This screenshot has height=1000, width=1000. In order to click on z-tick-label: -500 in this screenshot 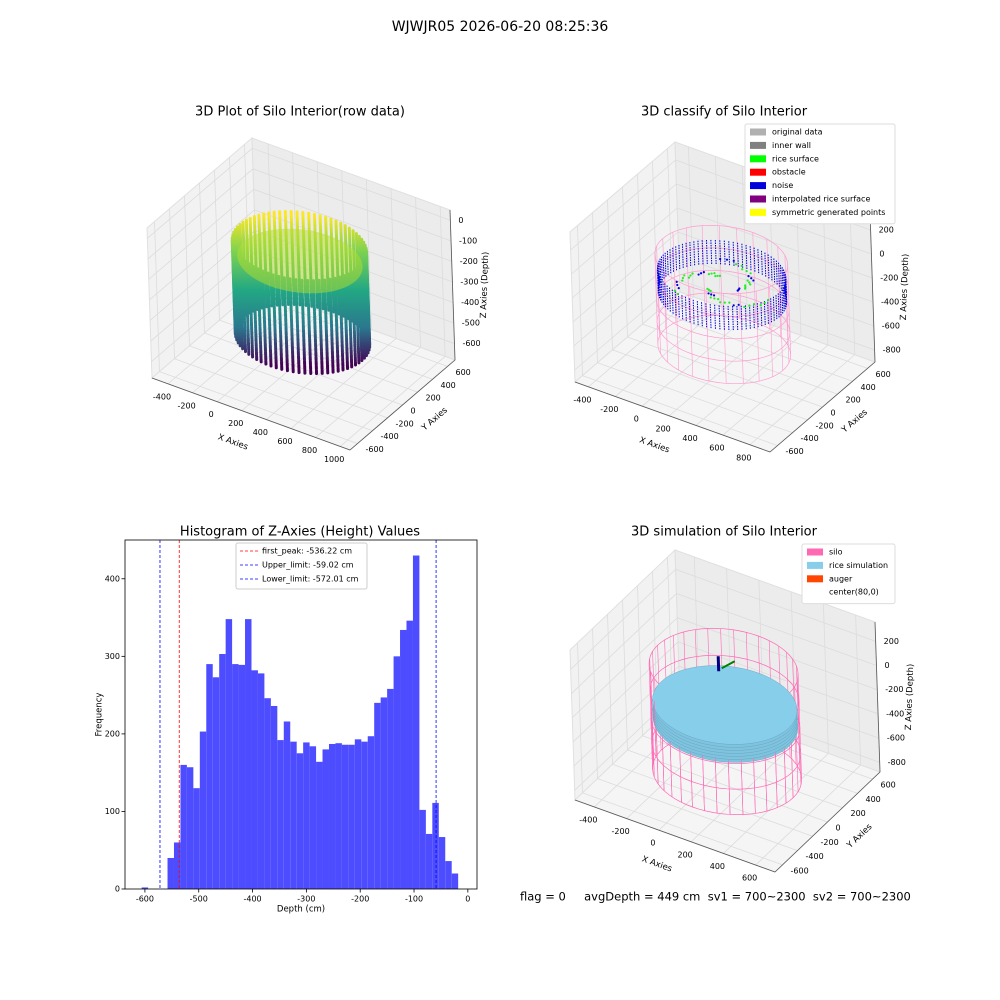, I will do `click(471, 323)`.